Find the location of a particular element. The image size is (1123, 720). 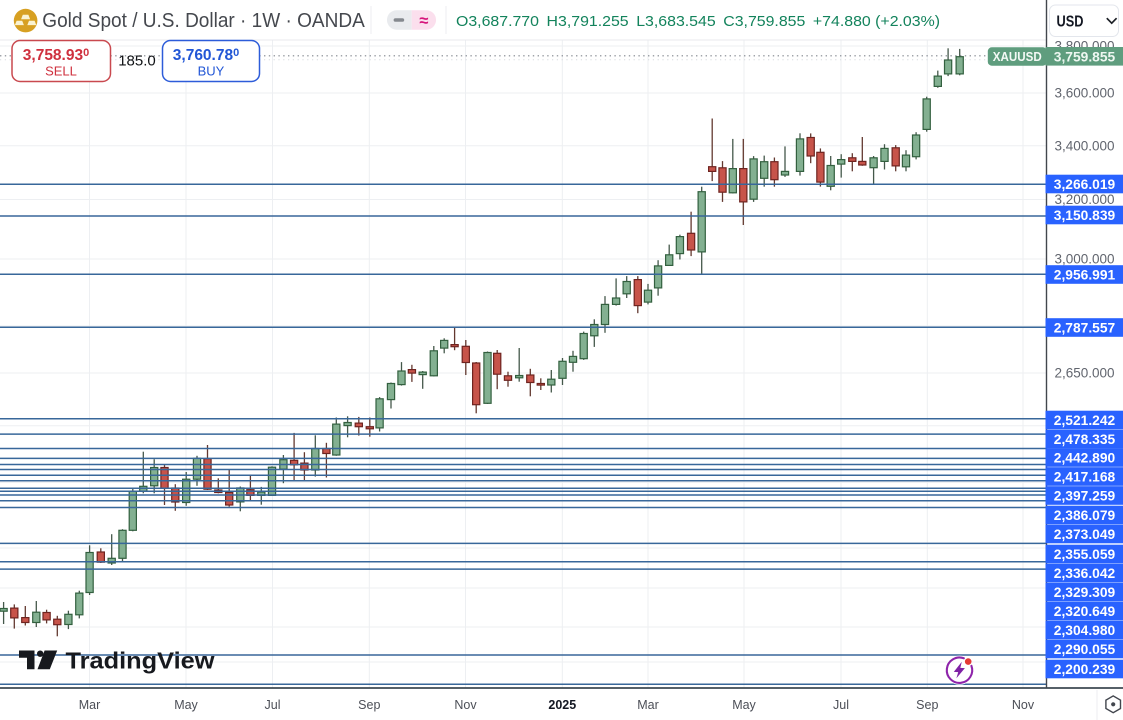

svg-text: BUY is located at coordinates (211, 71).